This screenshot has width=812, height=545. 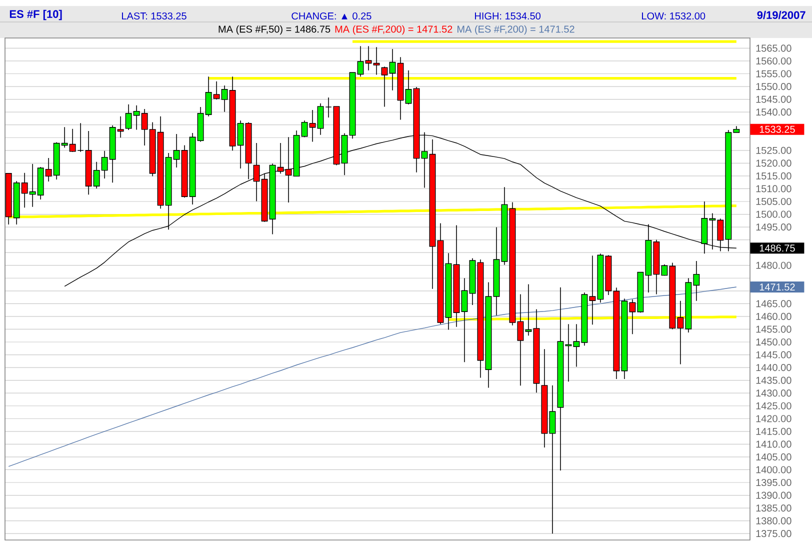 I want to click on y-tick-label: 1455.00, so click(x=774, y=329).